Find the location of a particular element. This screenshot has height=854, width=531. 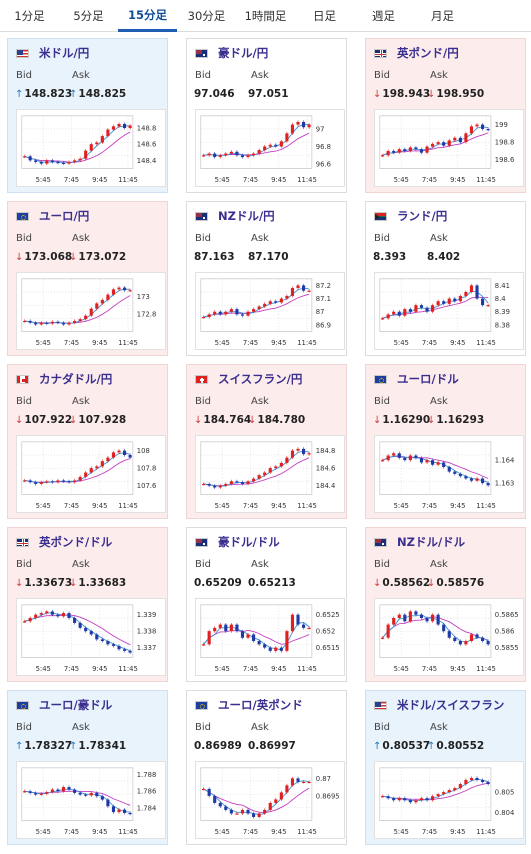

card-title: ユーロ/円 is located at coordinates (52, 216).